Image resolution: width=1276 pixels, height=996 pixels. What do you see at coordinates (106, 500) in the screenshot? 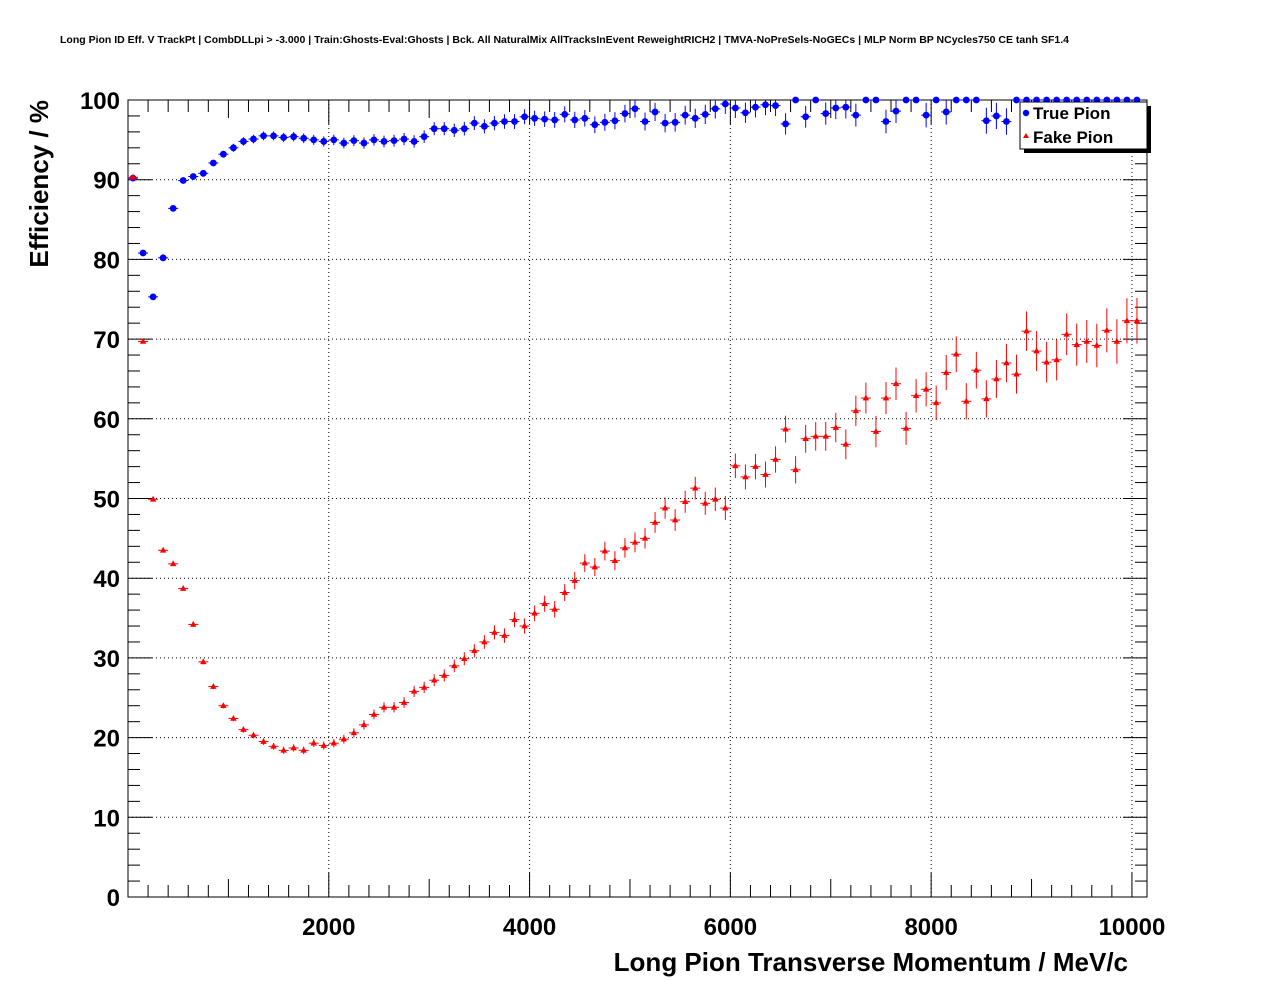
I see `y-tick-label: 50` at bounding box center [106, 500].